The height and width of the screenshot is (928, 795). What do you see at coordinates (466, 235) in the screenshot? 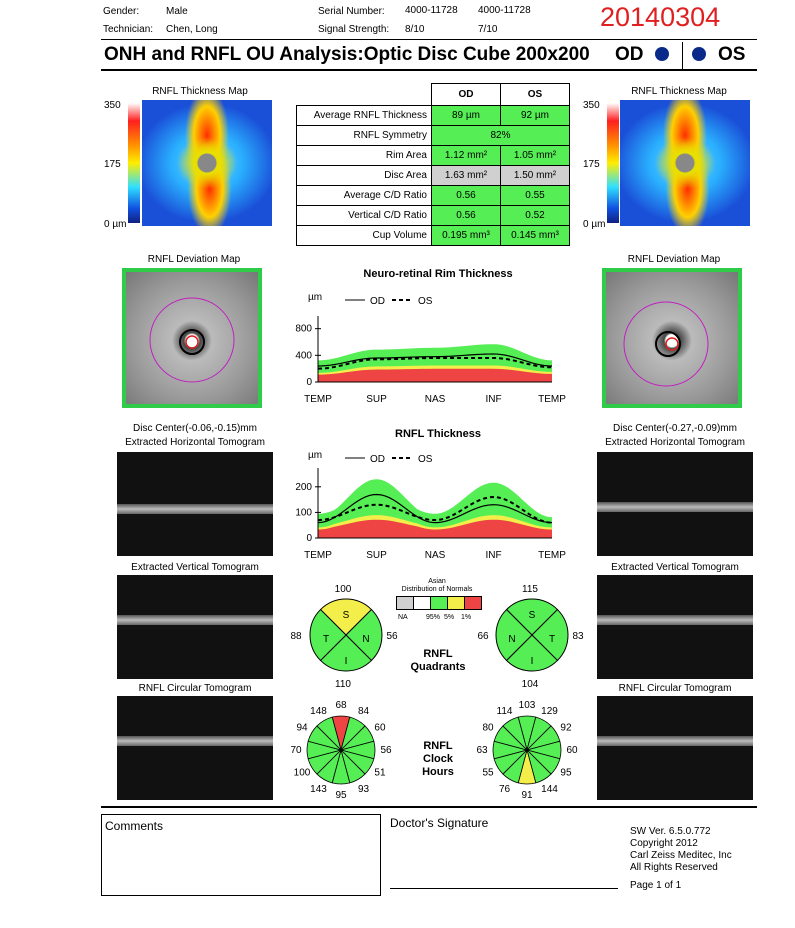
I see `od-value: 0.195 mm³` at bounding box center [466, 235].